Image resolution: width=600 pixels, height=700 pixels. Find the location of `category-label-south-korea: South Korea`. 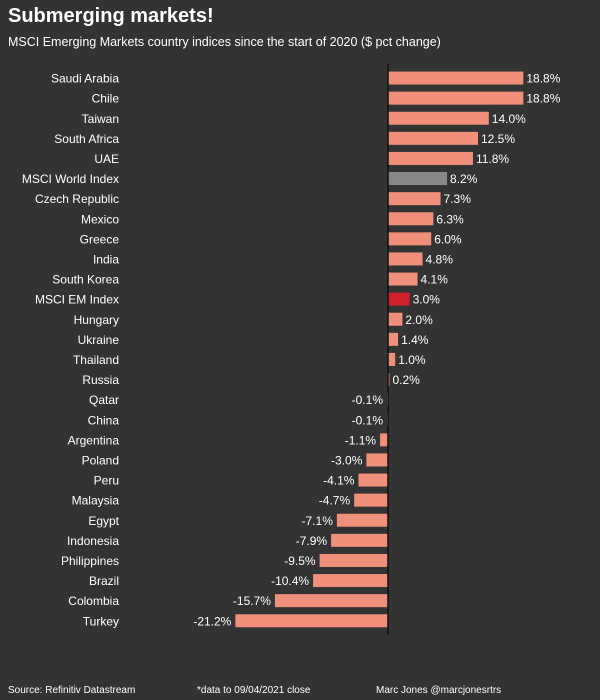

category-label-south-korea: South Korea is located at coordinates (85, 280).